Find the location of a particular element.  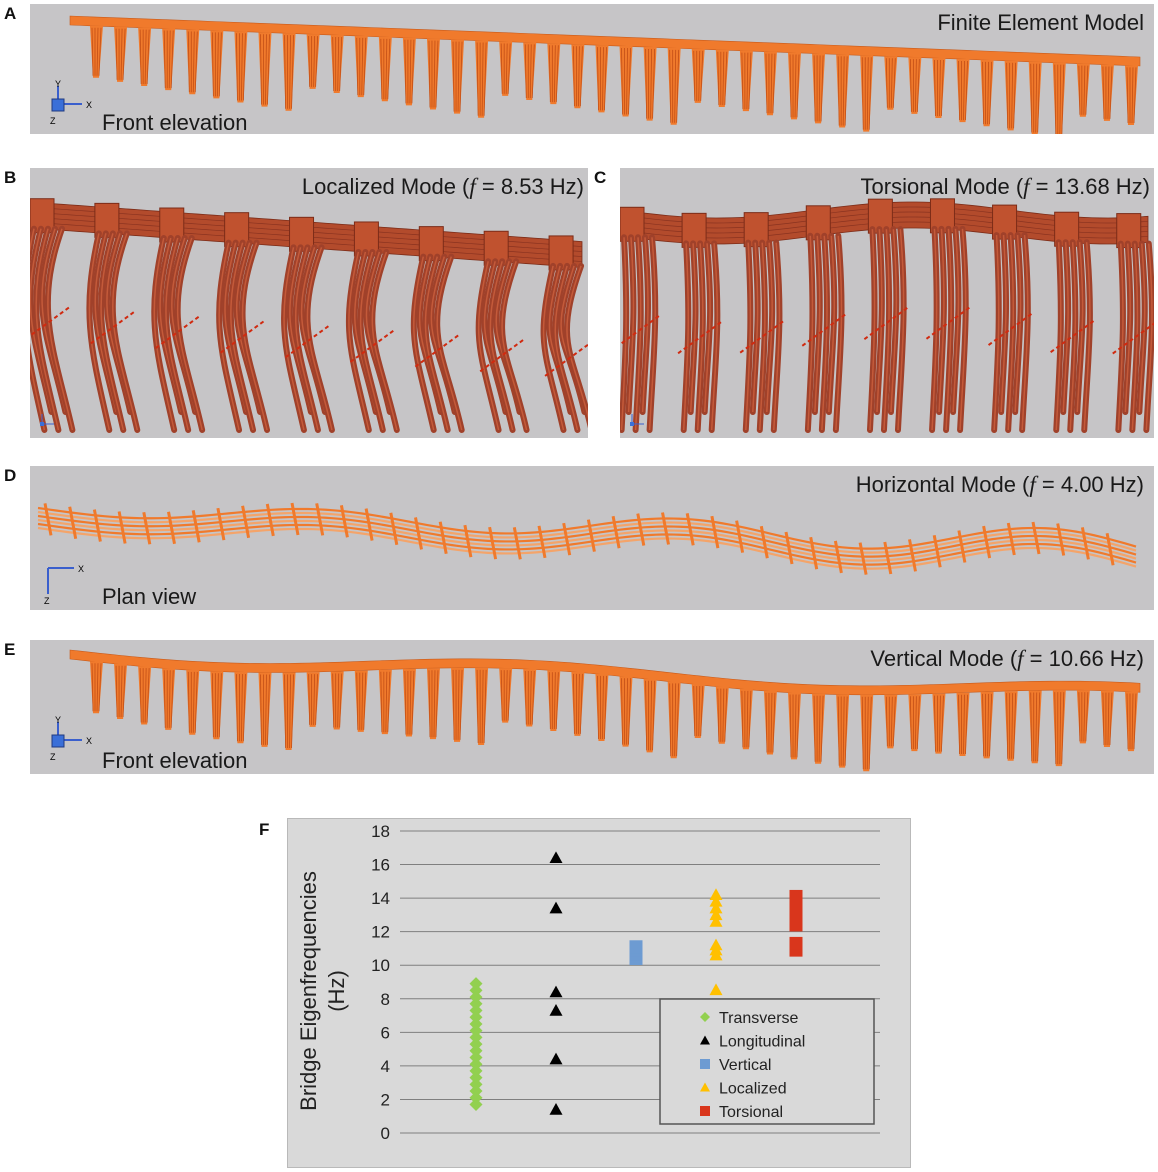

panel-b-localized-mode: Localized Mode (f = 8.53 Hz) is located at coordinates (309, 303).